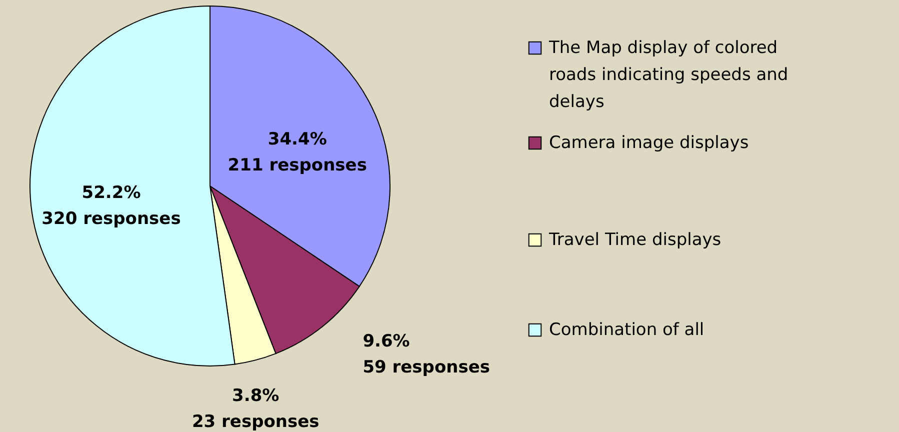 This screenshot has height=432, width=899. I want to click on data-label: 9.6% 59 responses, so click(426, 354).